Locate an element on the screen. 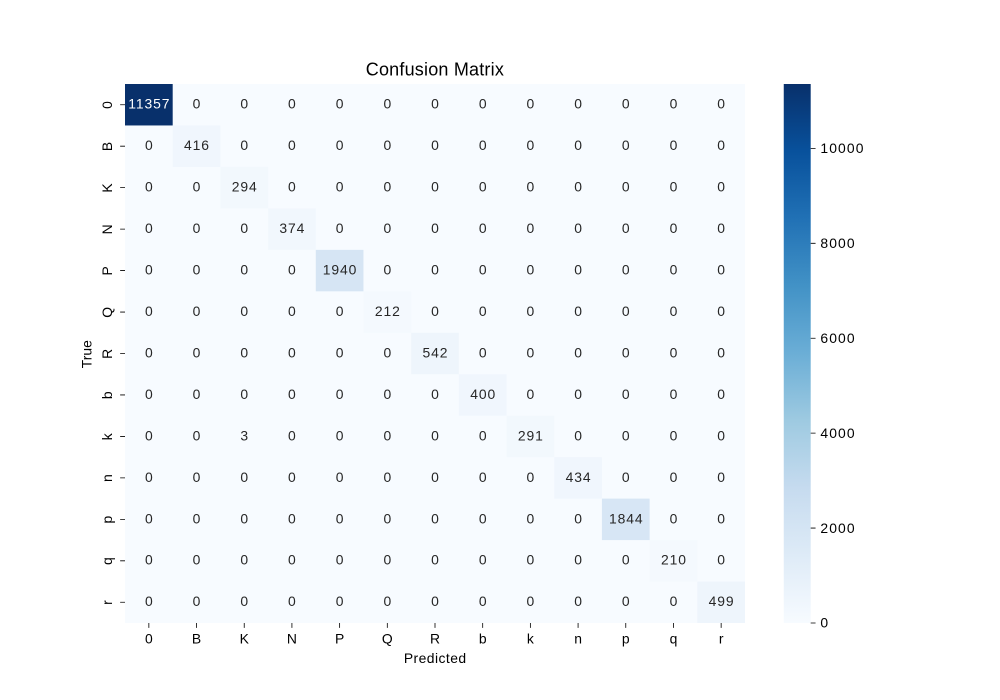 Image resolution: width=1000 pixels, height=700 pixels. svg-text: 10000 is located at coordinates (842, 148).